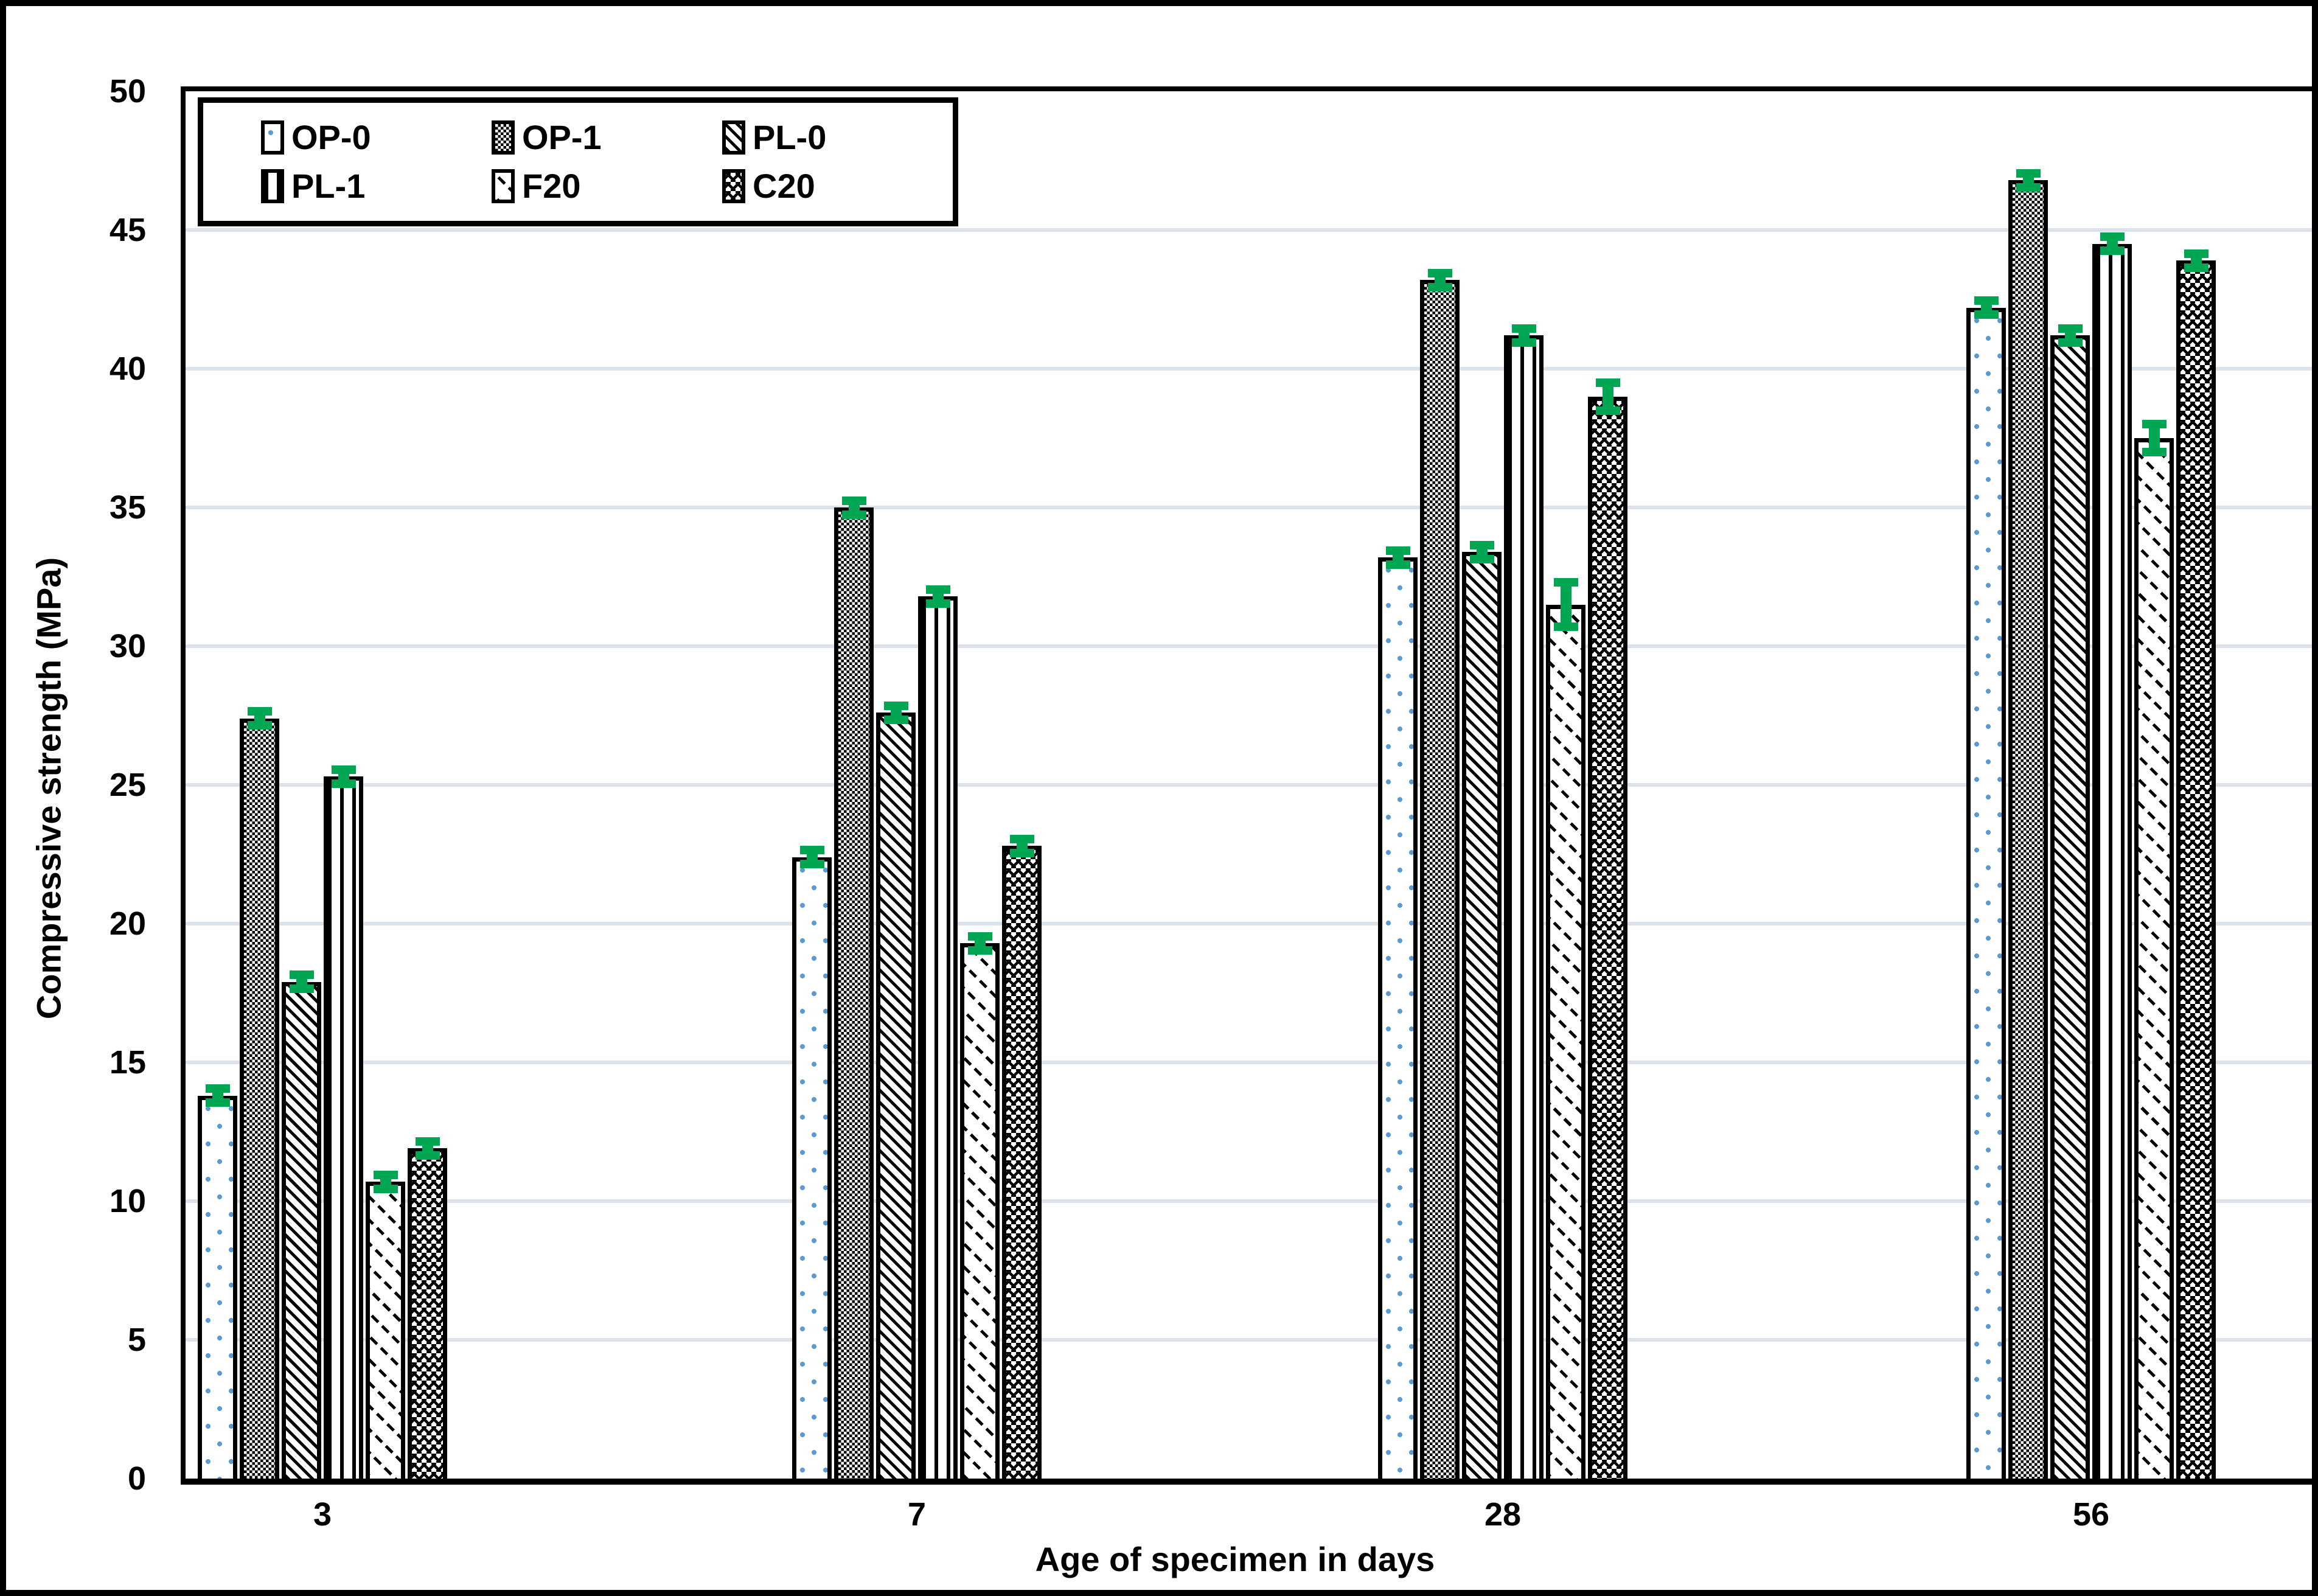 The width and height of the screenshot is (2318, 1596). Describe the element at coordinates (1482, 1015) in the screenshot. I see `bar-PL-0-28d` at that location.